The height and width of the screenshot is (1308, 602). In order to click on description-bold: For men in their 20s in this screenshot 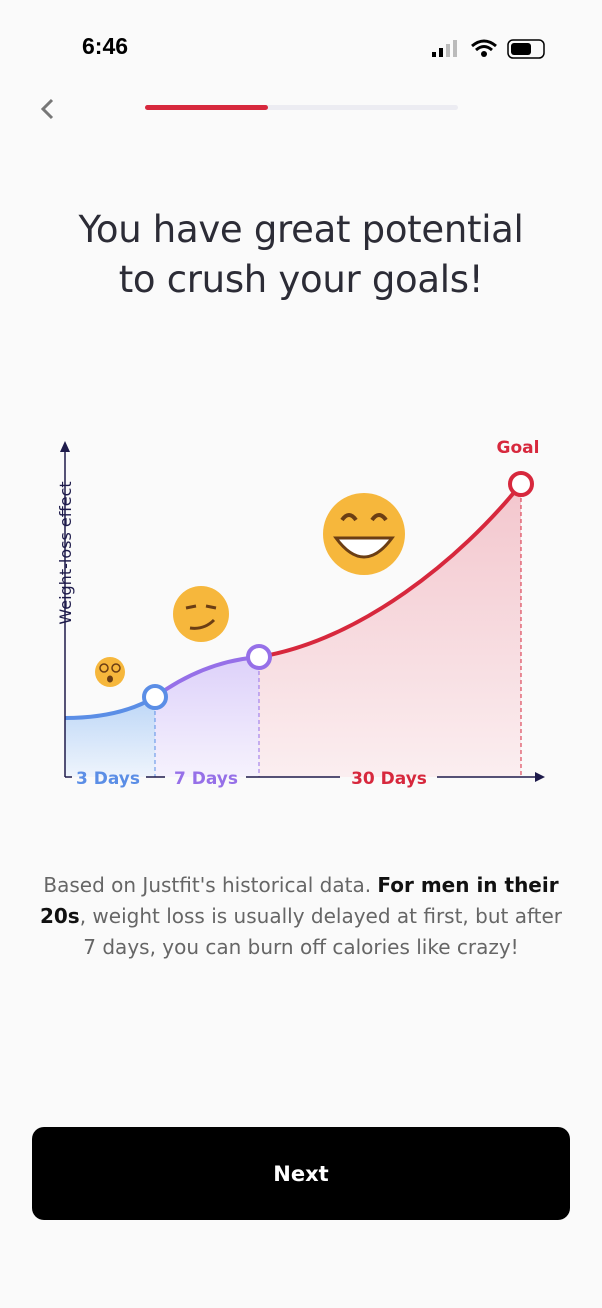, I will do `click(299, 900)`.